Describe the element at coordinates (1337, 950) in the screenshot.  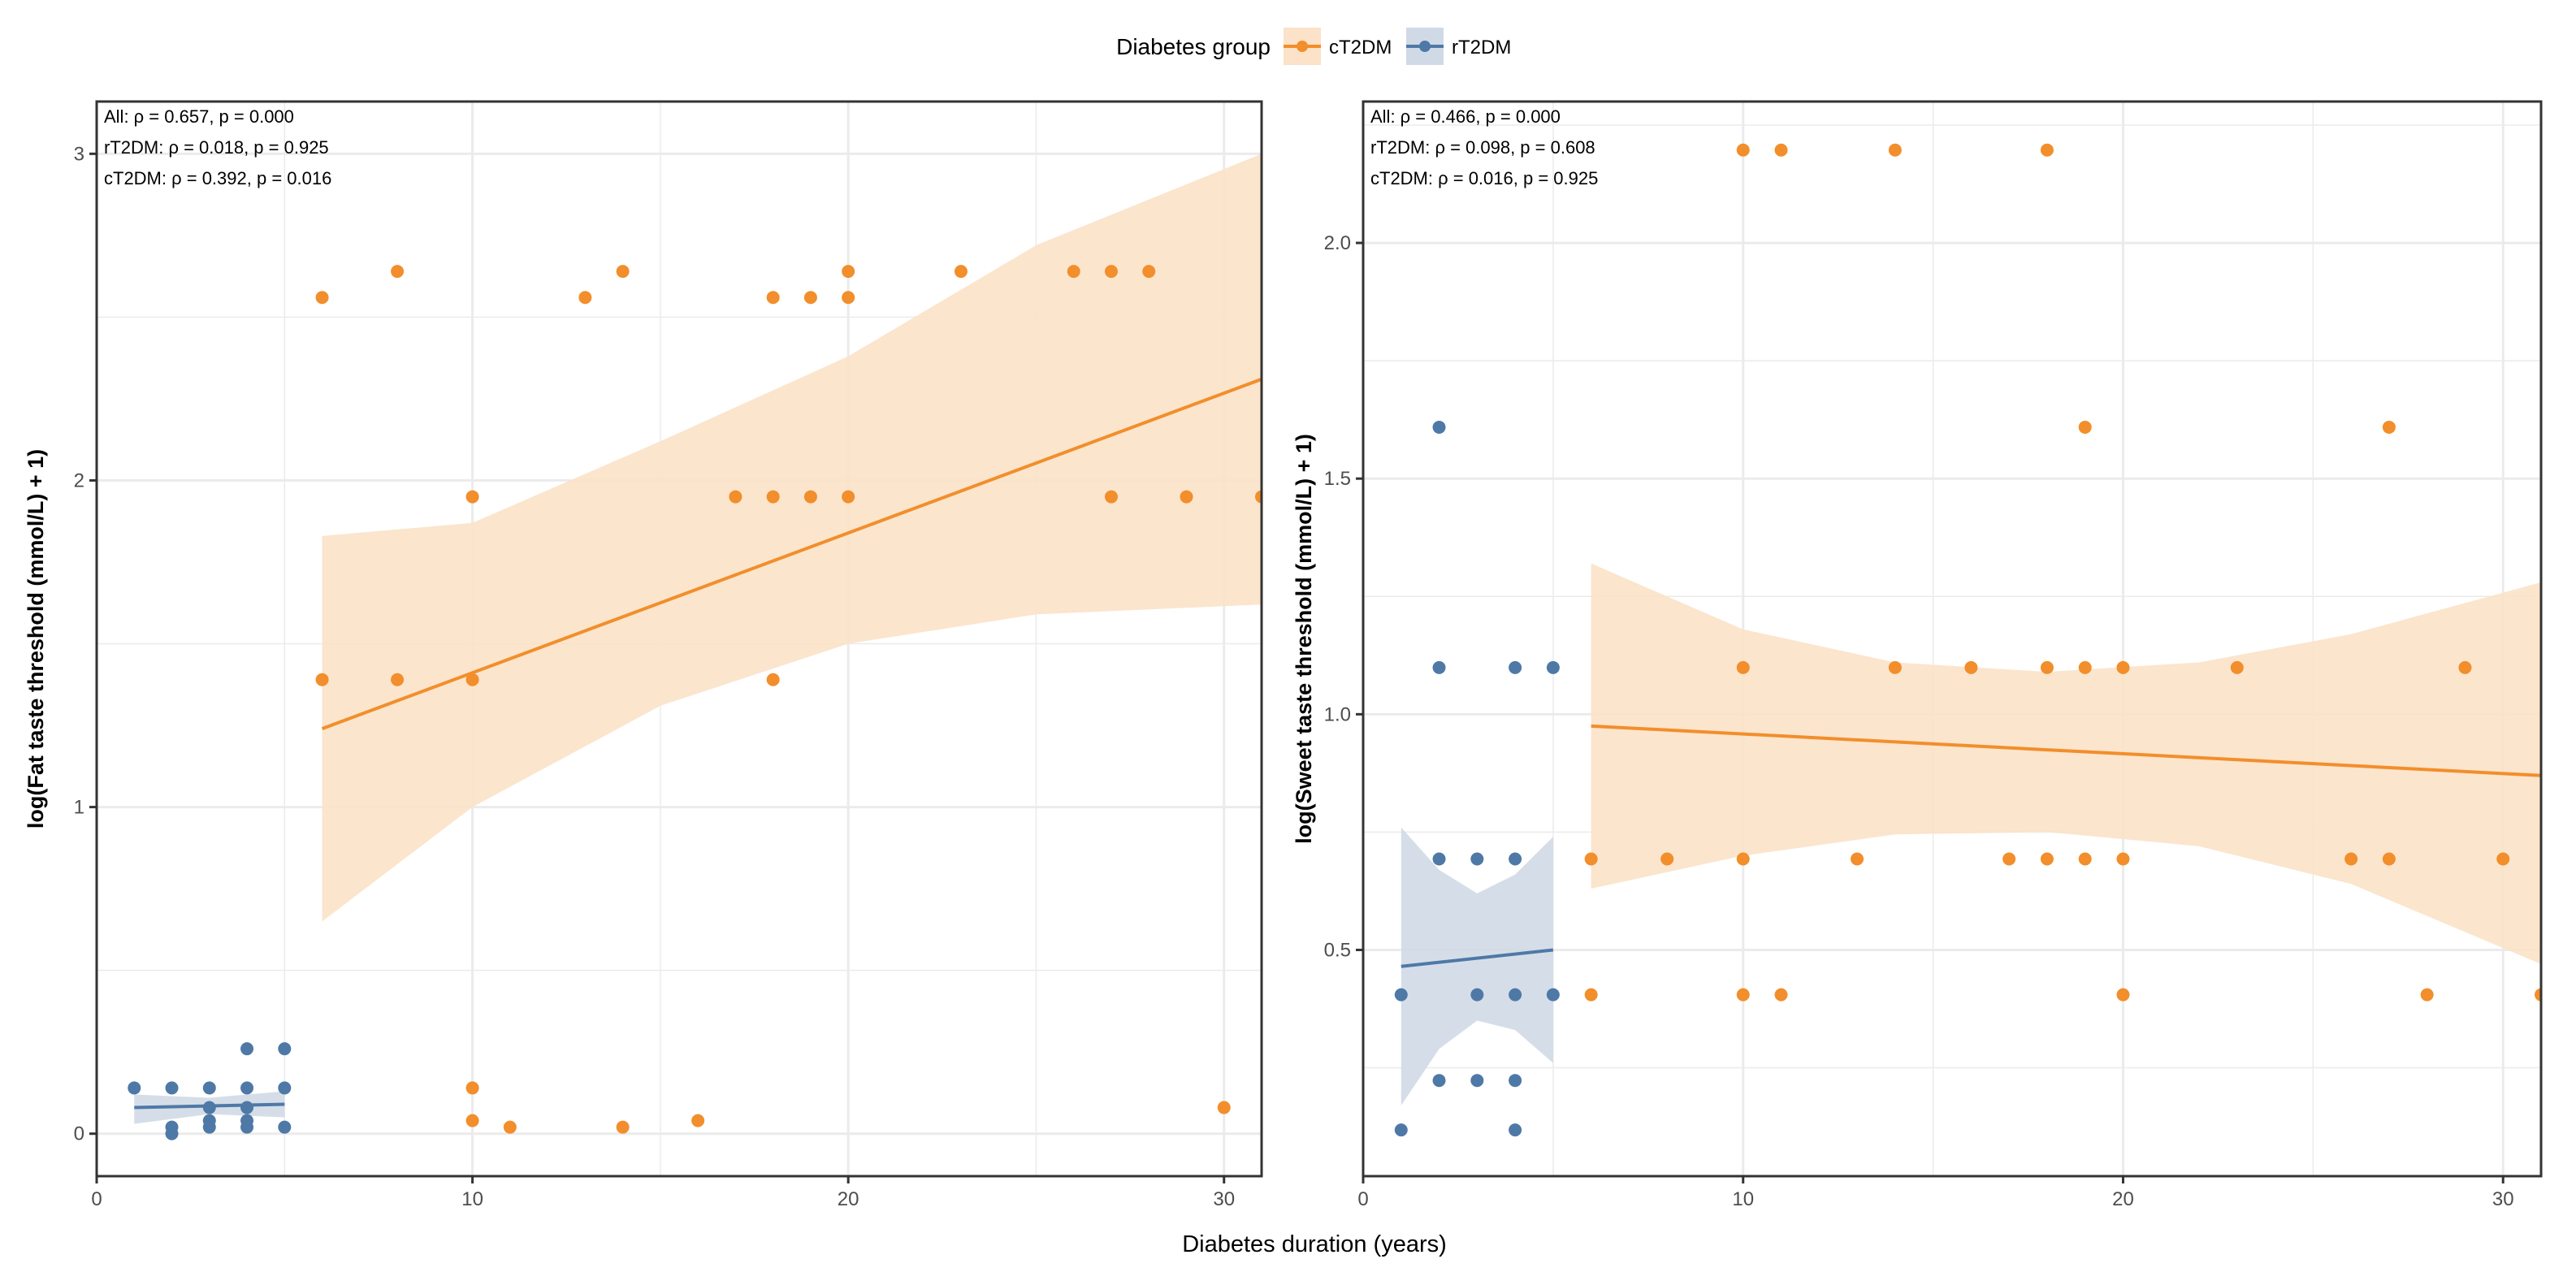
I see `y-tick-label: 0.5` at that location.